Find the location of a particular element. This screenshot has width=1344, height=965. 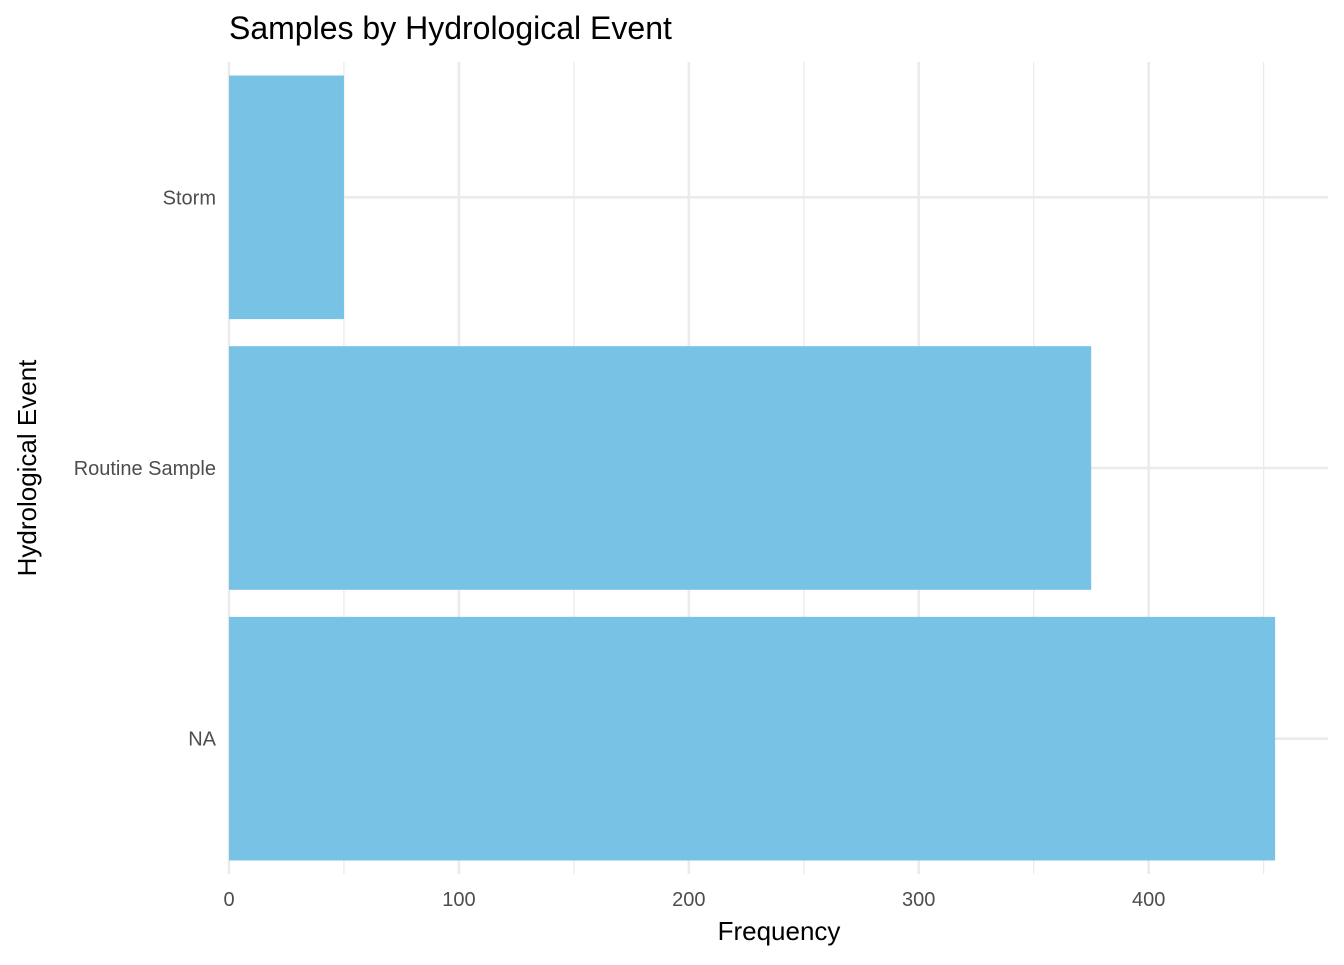

y-tick-label: Routine Sample is located at coordinates (145, 469).